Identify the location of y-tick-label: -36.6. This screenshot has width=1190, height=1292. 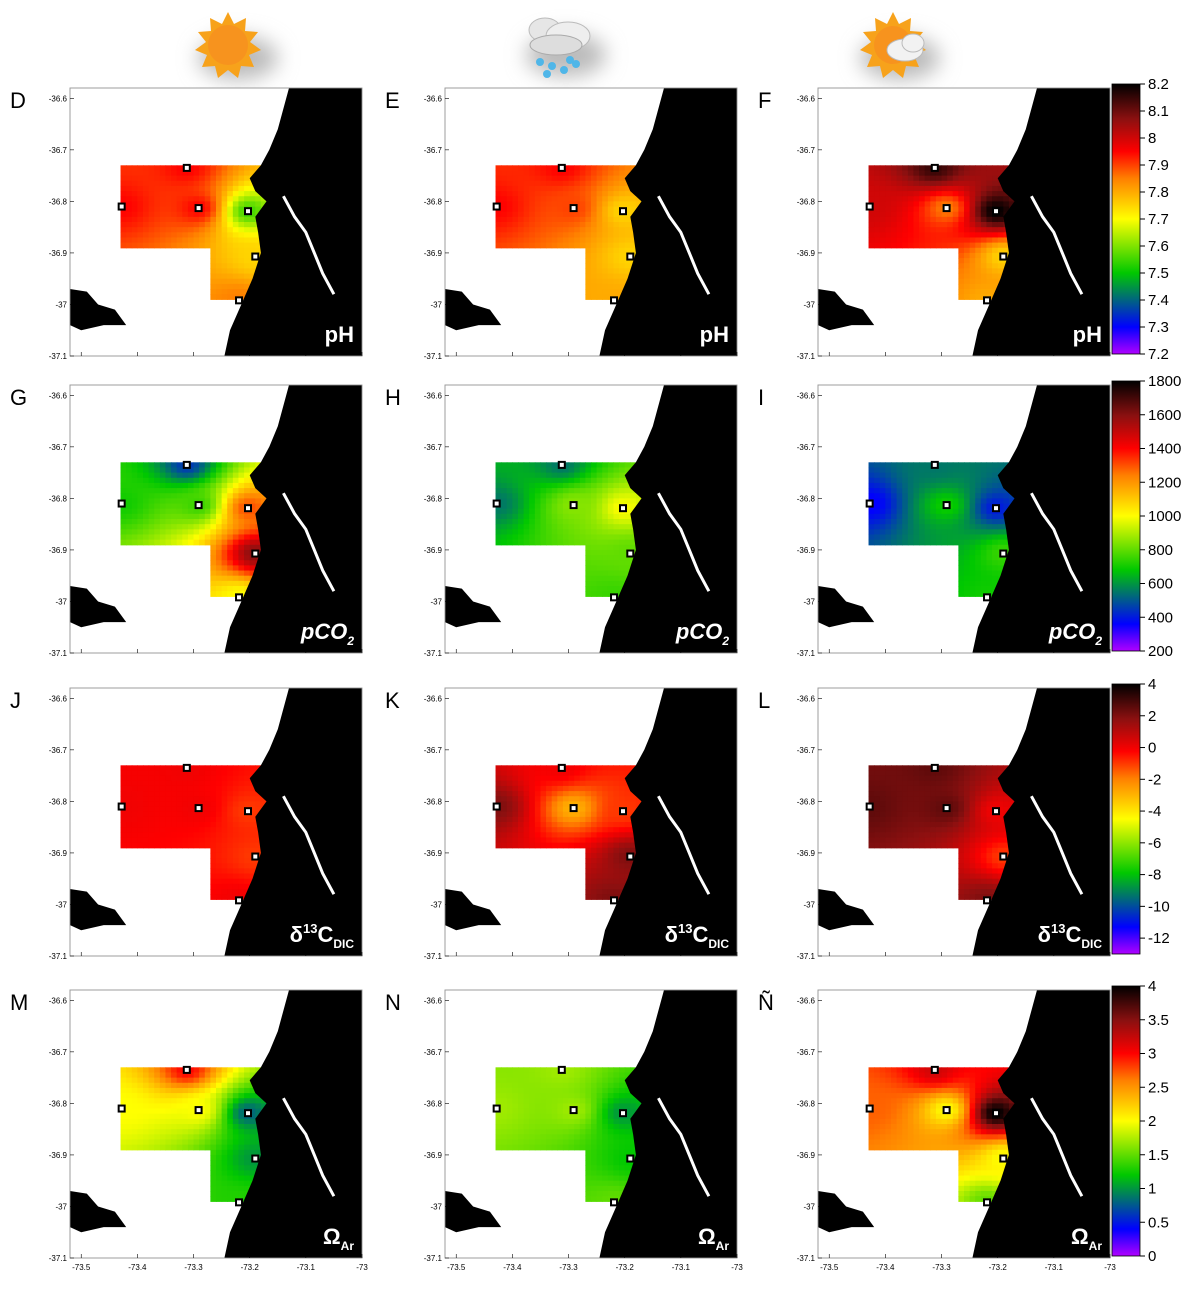
(806, 98).